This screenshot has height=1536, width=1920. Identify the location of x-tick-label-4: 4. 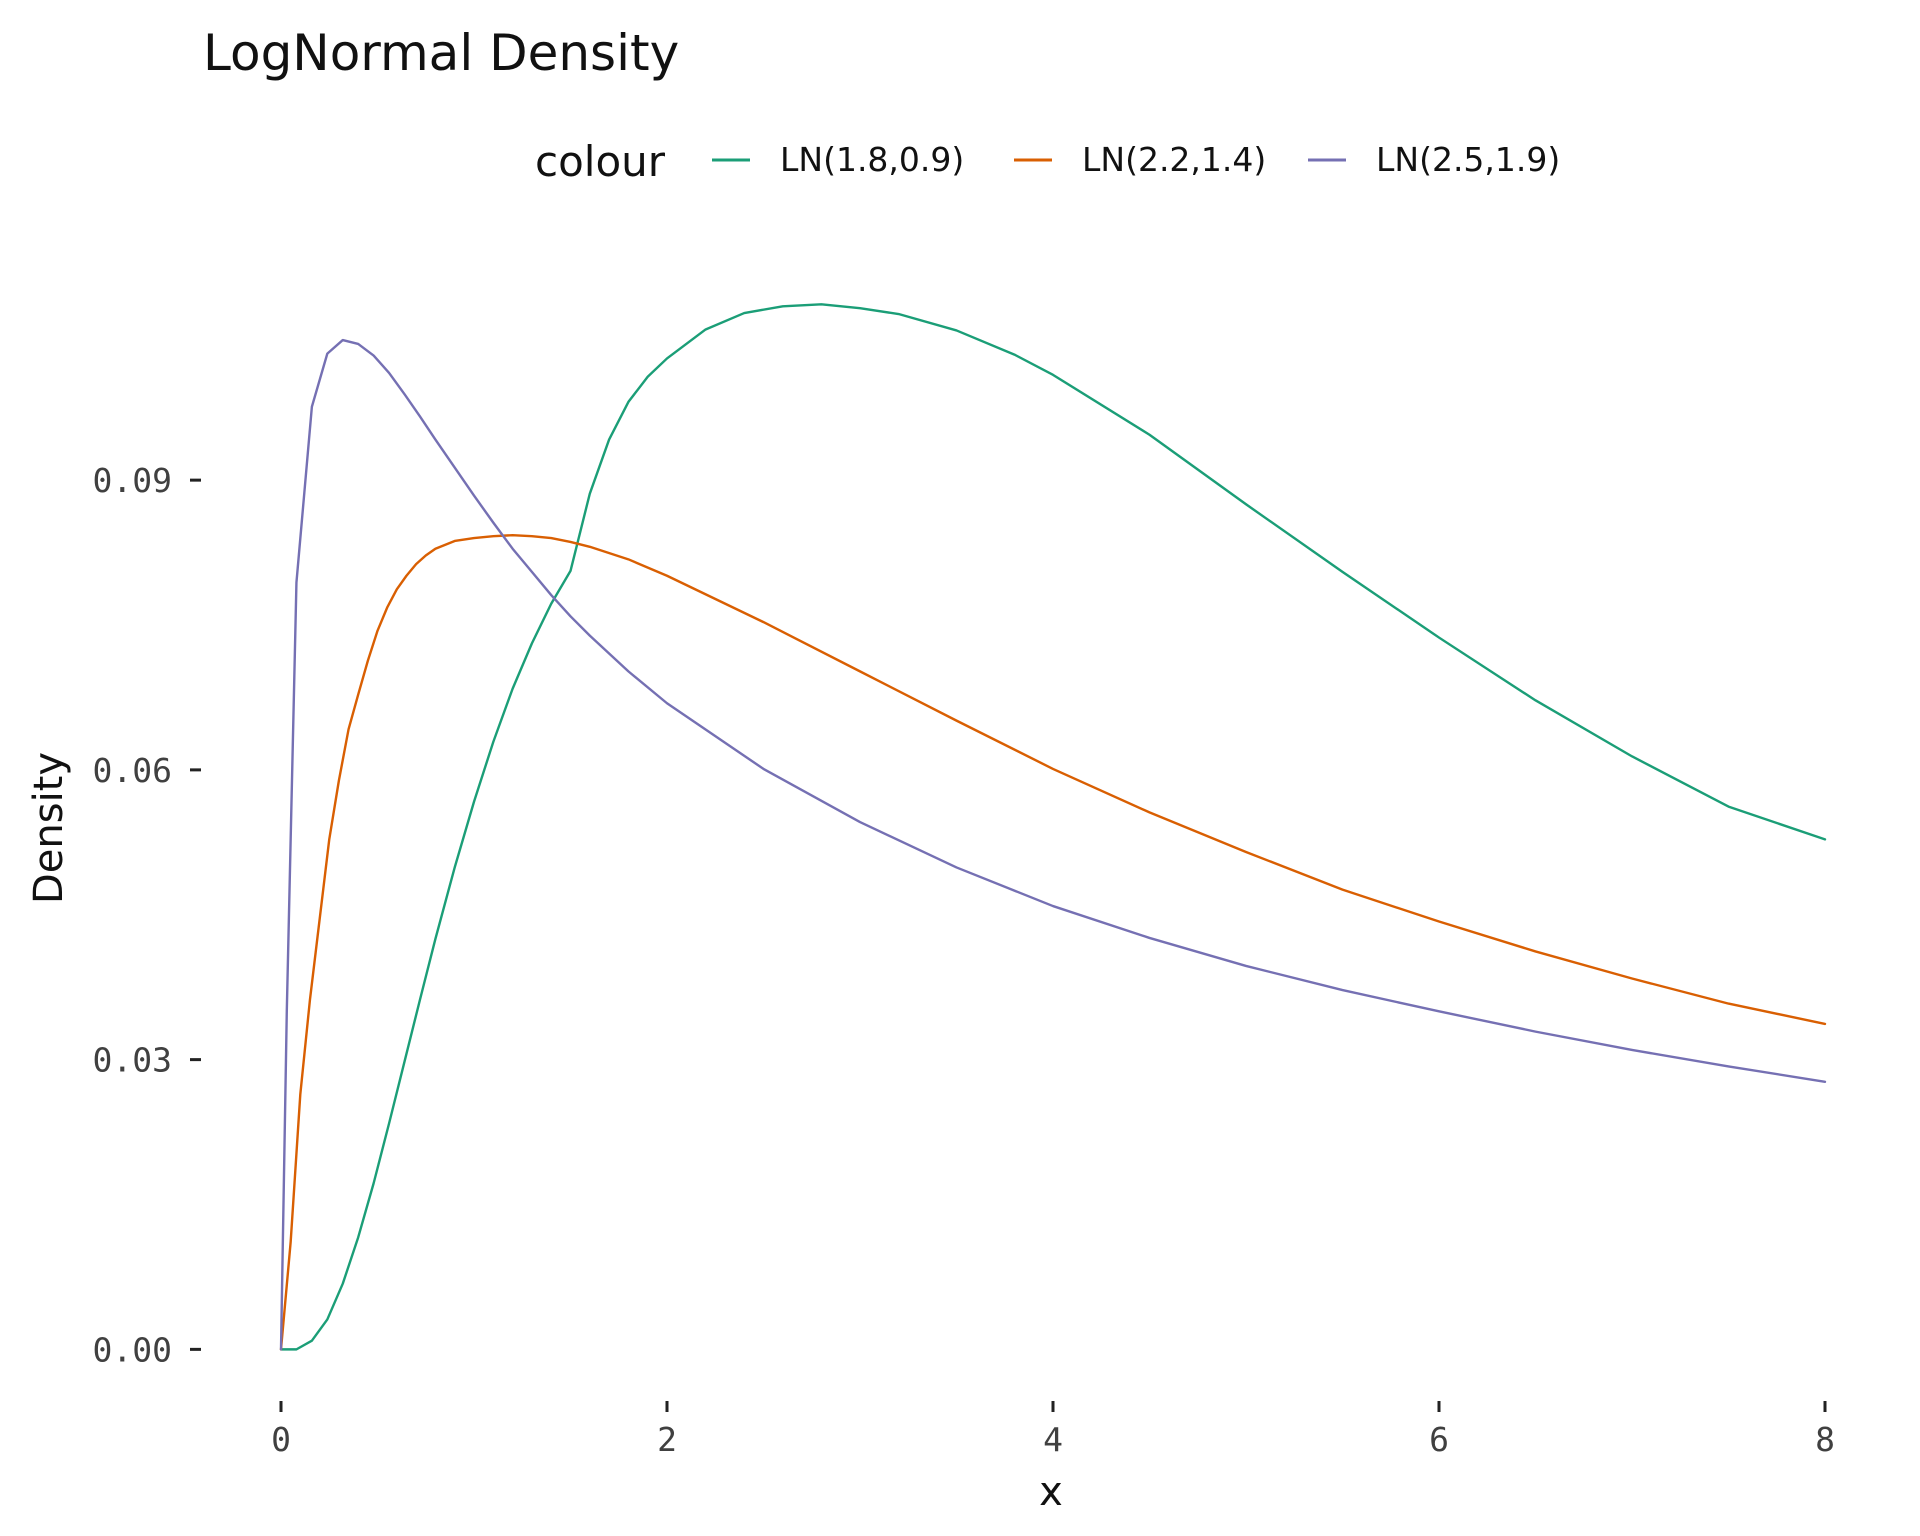
(1053, 1439).